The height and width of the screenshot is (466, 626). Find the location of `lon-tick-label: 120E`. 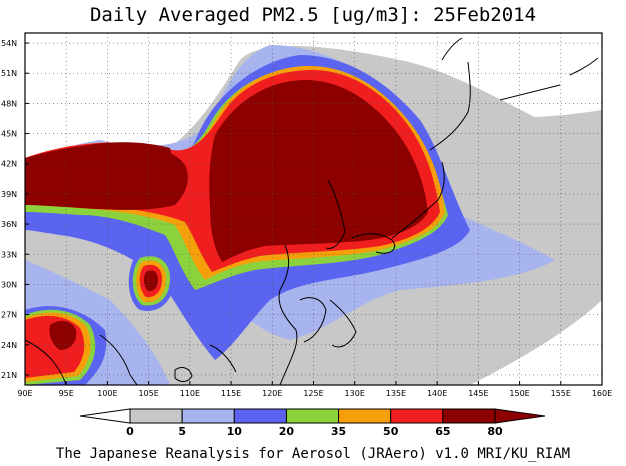

lon-tick-label: 120E is located at coordinates (272, 393).